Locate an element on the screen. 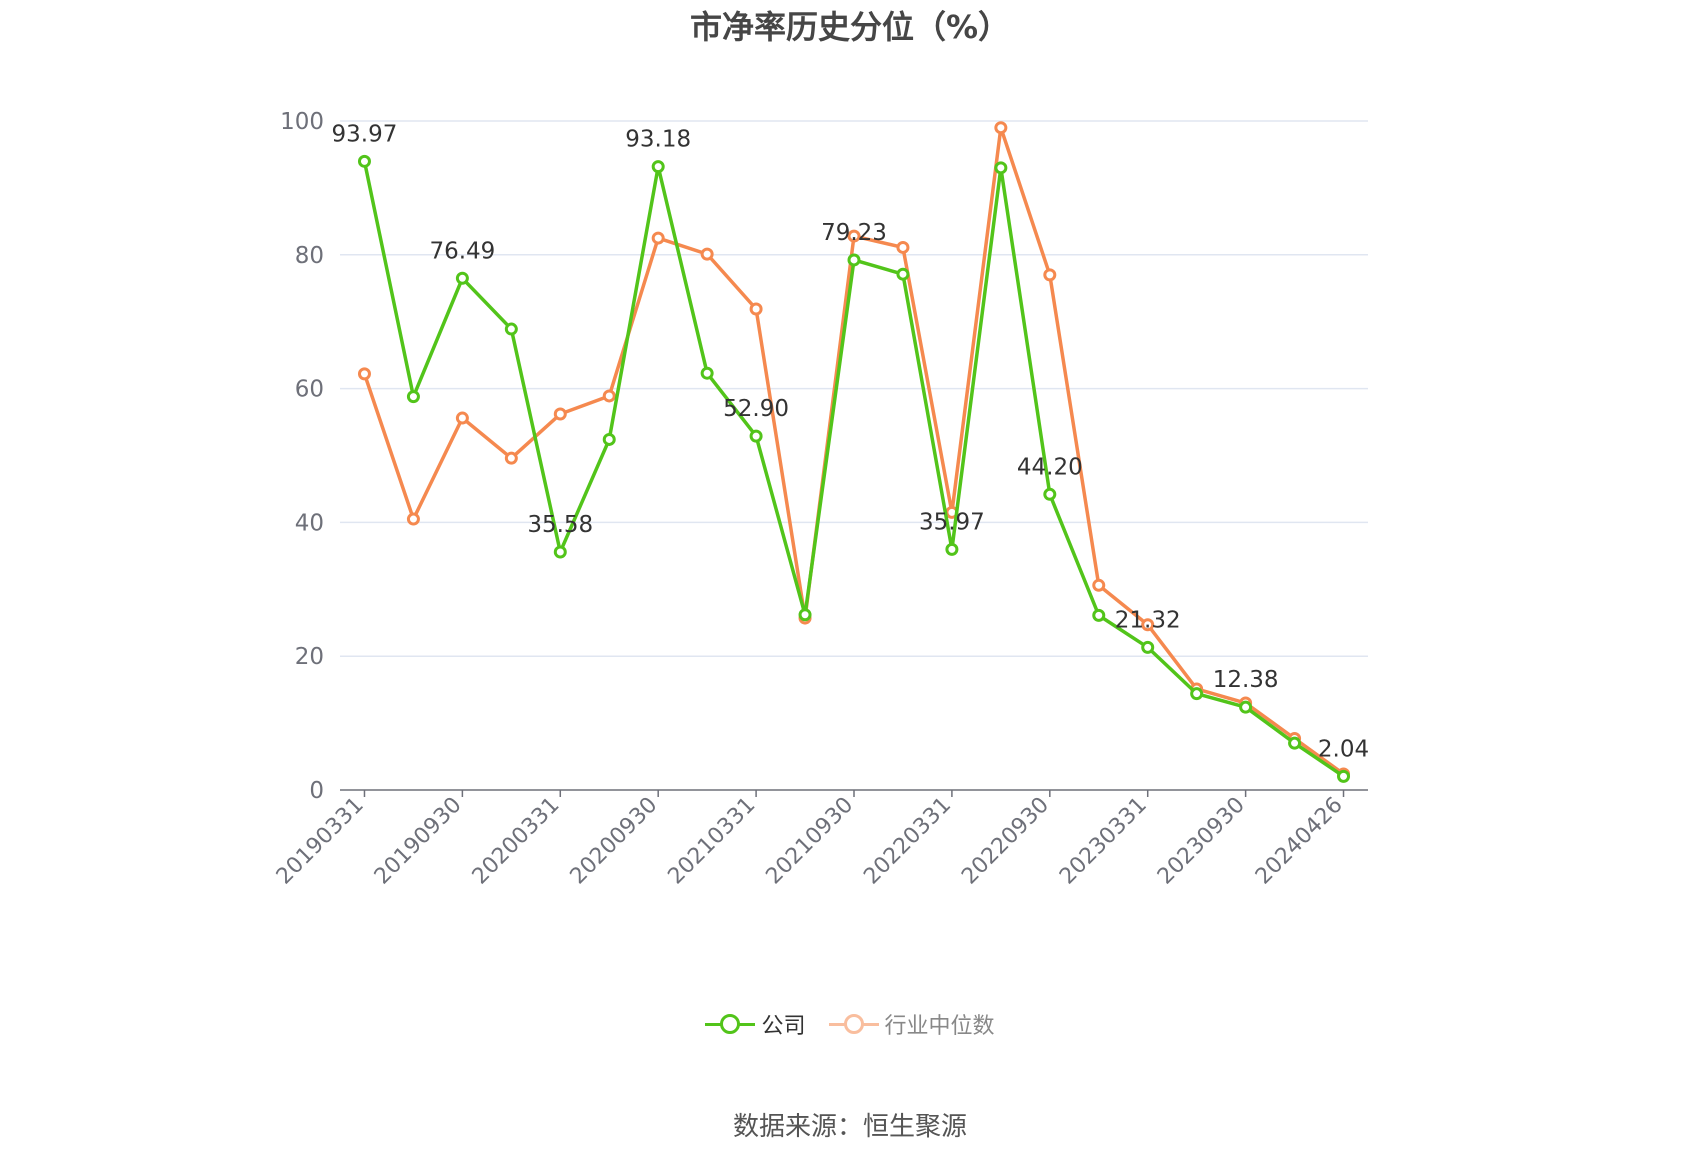 The width and height of the screenshot is (1700, 1150). chart-title: 市净率历史分位（%） is located at coordinates (850, 27).